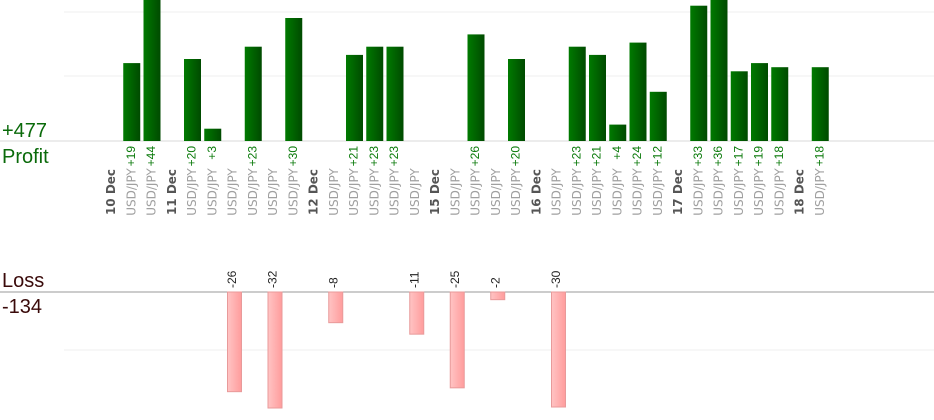 The height and width of the screenshot is (420, 934). I want to click on date-label: 10 Dec, so click(111, 192).